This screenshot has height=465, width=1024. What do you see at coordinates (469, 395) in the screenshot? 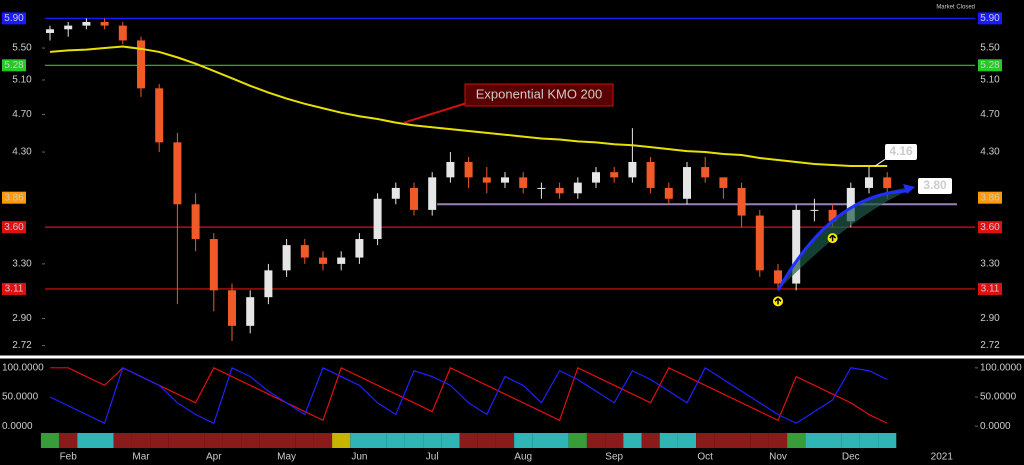
I see `oscillator-line` at bounding box center [469, 395].